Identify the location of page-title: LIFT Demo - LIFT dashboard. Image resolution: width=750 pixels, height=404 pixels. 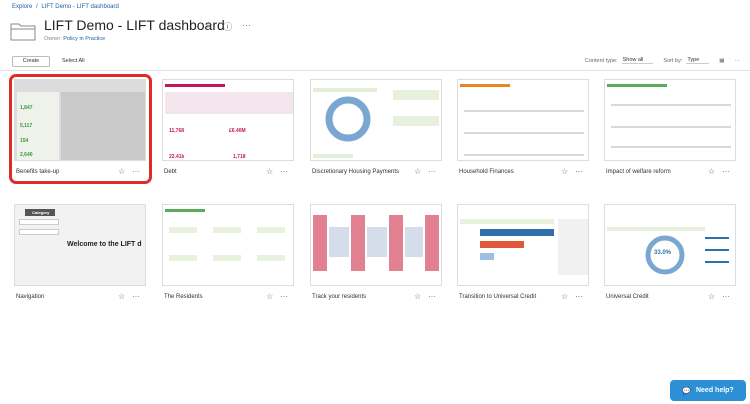
(134, 25).